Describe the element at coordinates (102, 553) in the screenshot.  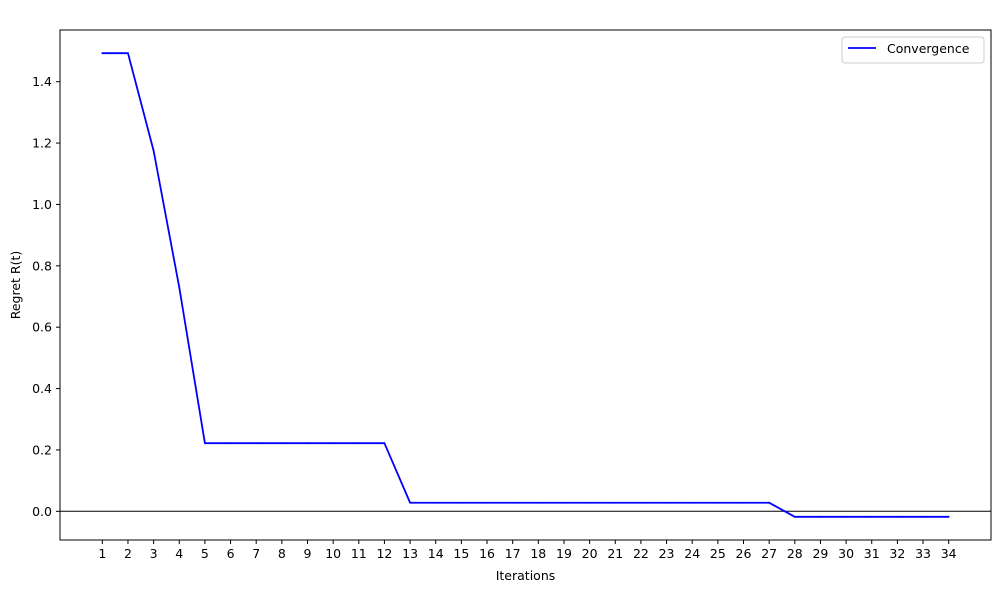
I see `x-tick-label: 1` at that location.